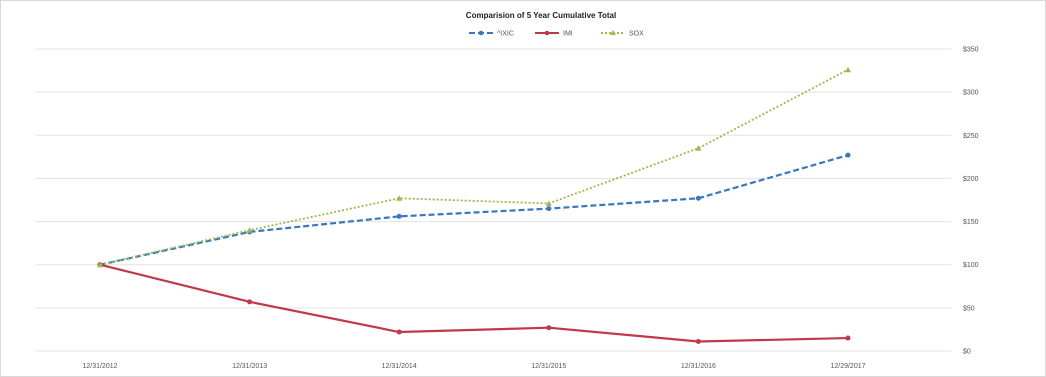 This screenshot has height=377, width=1046. I want to click on x-tick-label: 12/31/2014, so click(399, 366).